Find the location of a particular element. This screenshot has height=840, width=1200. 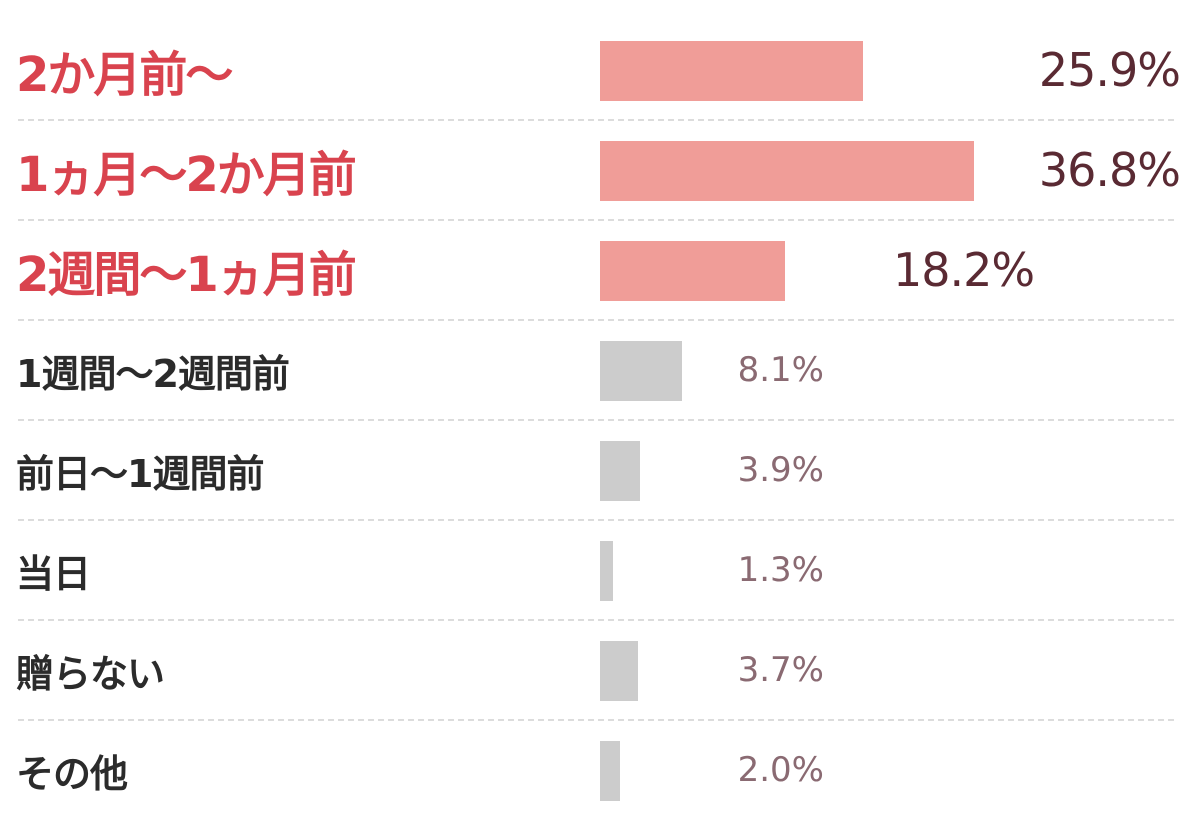

category-label: 2週間〜1ヵ月前 is located at coordinates (186, 275).